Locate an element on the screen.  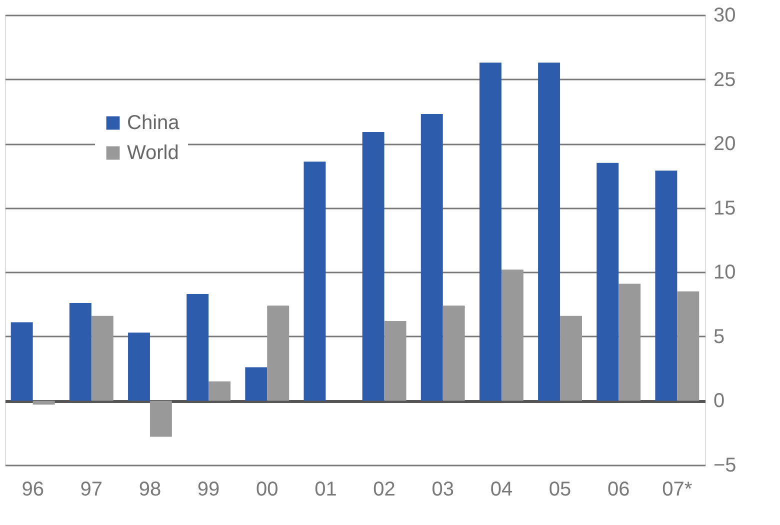
y-tick-label: 15 is located at coordinates (725, 208).